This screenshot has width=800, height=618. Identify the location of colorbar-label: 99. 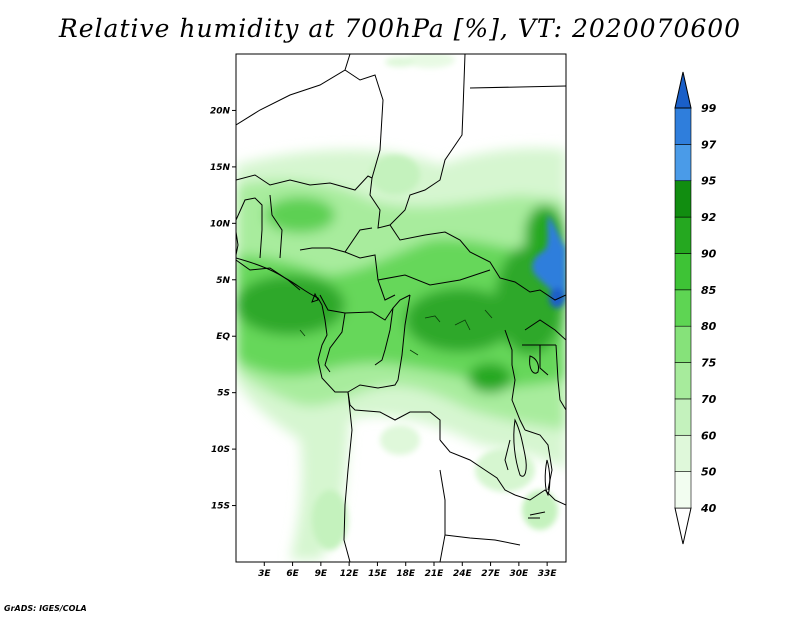
(709, 108).